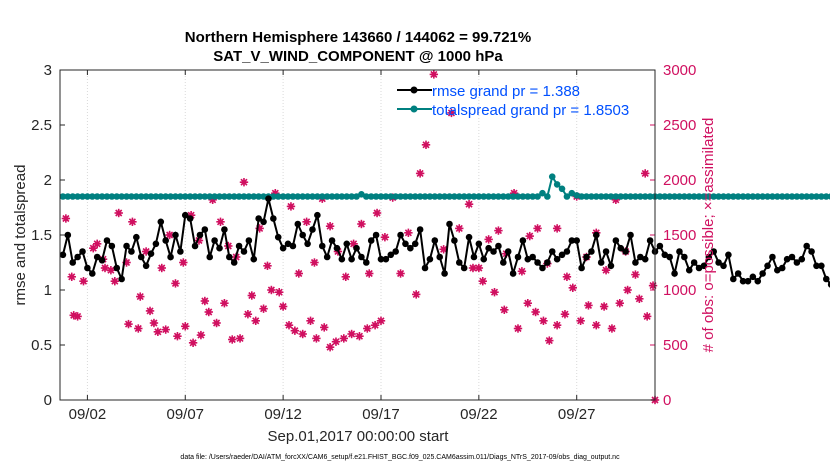 The width and height of the screenshot is (830, 470). What do you see at coordinates (381, 414) in the screenshot?
I see `x-tick-label: 09/17` at bounding box center [381, 414].